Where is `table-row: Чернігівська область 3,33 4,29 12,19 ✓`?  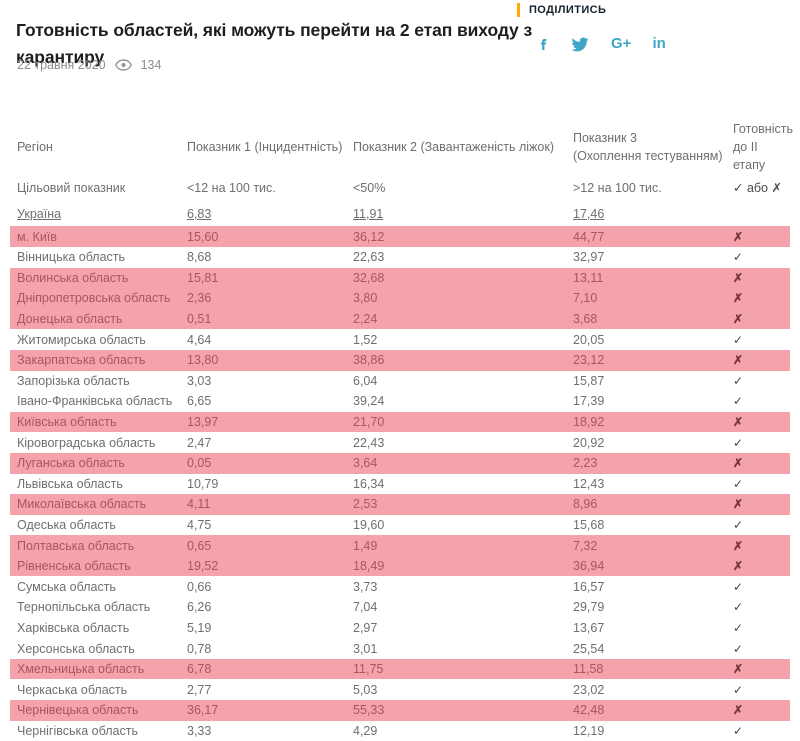
table-row: Чернігівська область 3,33 4,29 12,19 ✓ is located at coordinates (400, 731).